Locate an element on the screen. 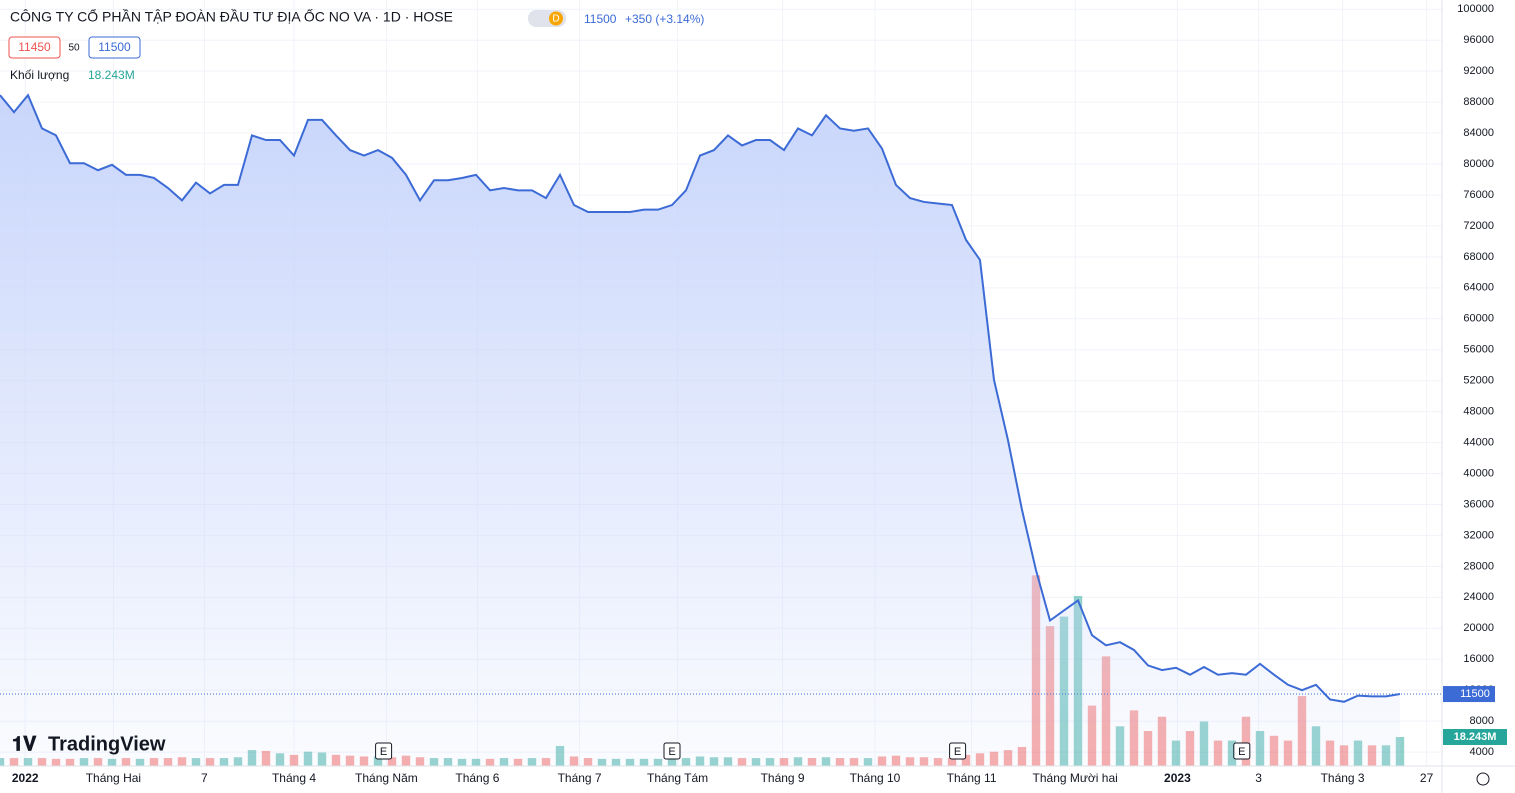 Image resolution: width=1515 pixels, height=793 pixels. x-tick-label: 2022 is located at coordinates (25, 778).